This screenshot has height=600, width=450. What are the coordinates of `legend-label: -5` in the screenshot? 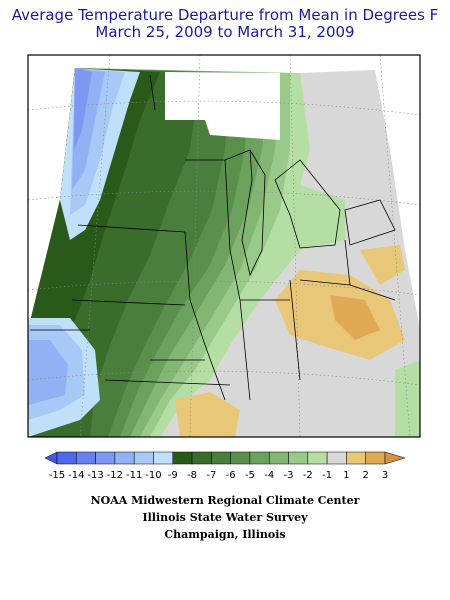 It's located at (250, 475).